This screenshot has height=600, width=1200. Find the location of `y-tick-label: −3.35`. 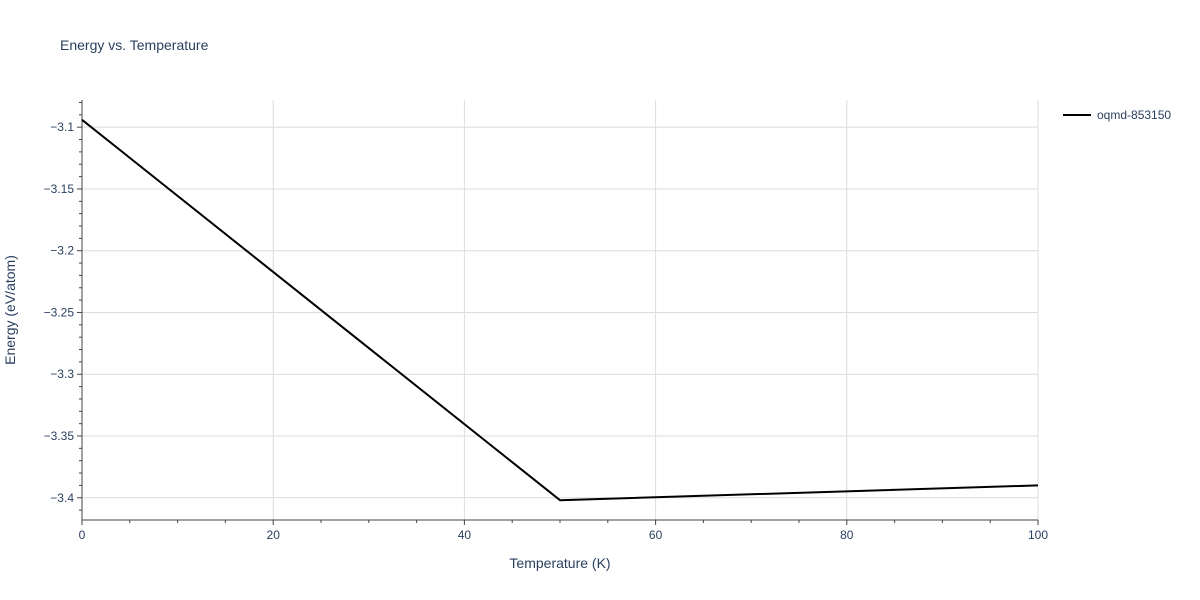

y-tick-label: −3.35 is located at coordinates (59, 436).